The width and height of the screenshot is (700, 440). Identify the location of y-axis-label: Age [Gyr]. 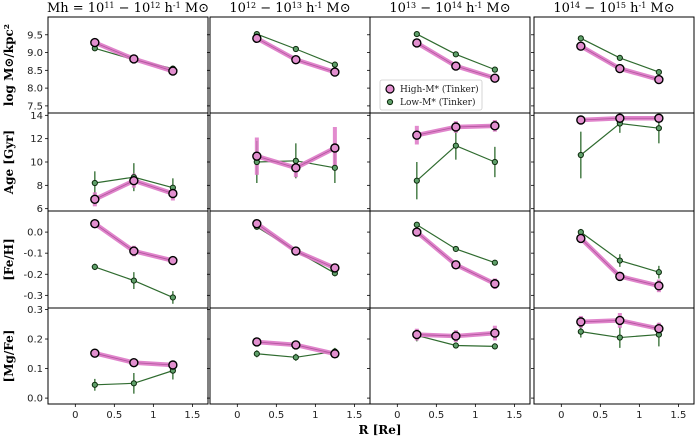
(9, 162).